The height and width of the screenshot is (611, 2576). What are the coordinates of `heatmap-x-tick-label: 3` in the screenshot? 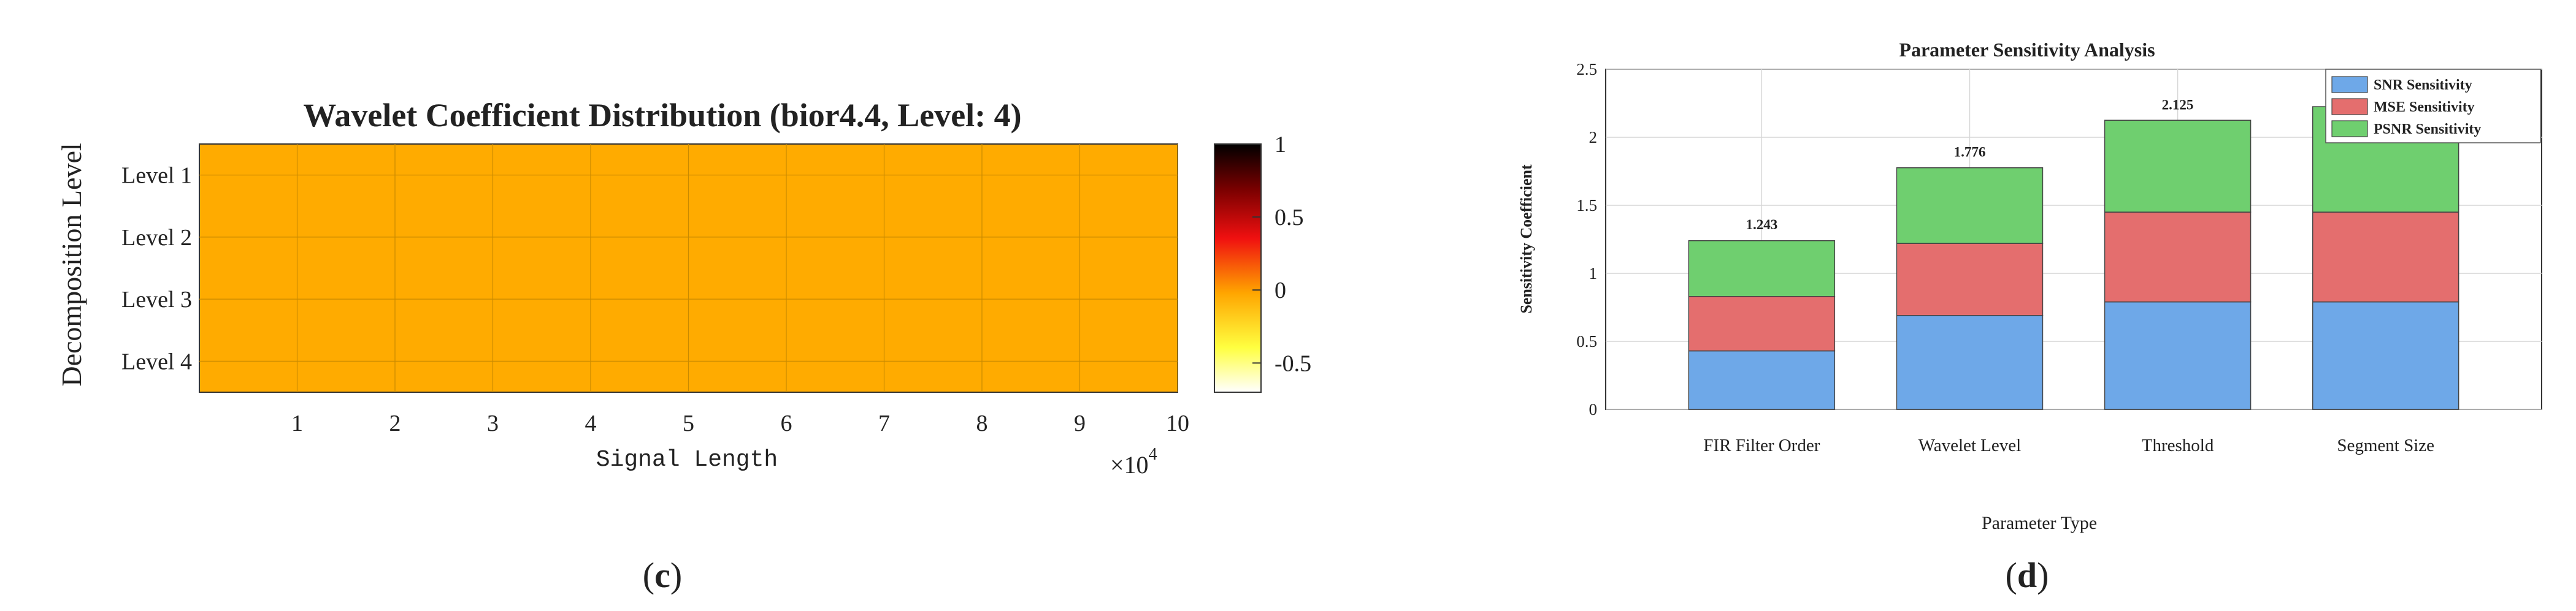 It's located at (493, 423).